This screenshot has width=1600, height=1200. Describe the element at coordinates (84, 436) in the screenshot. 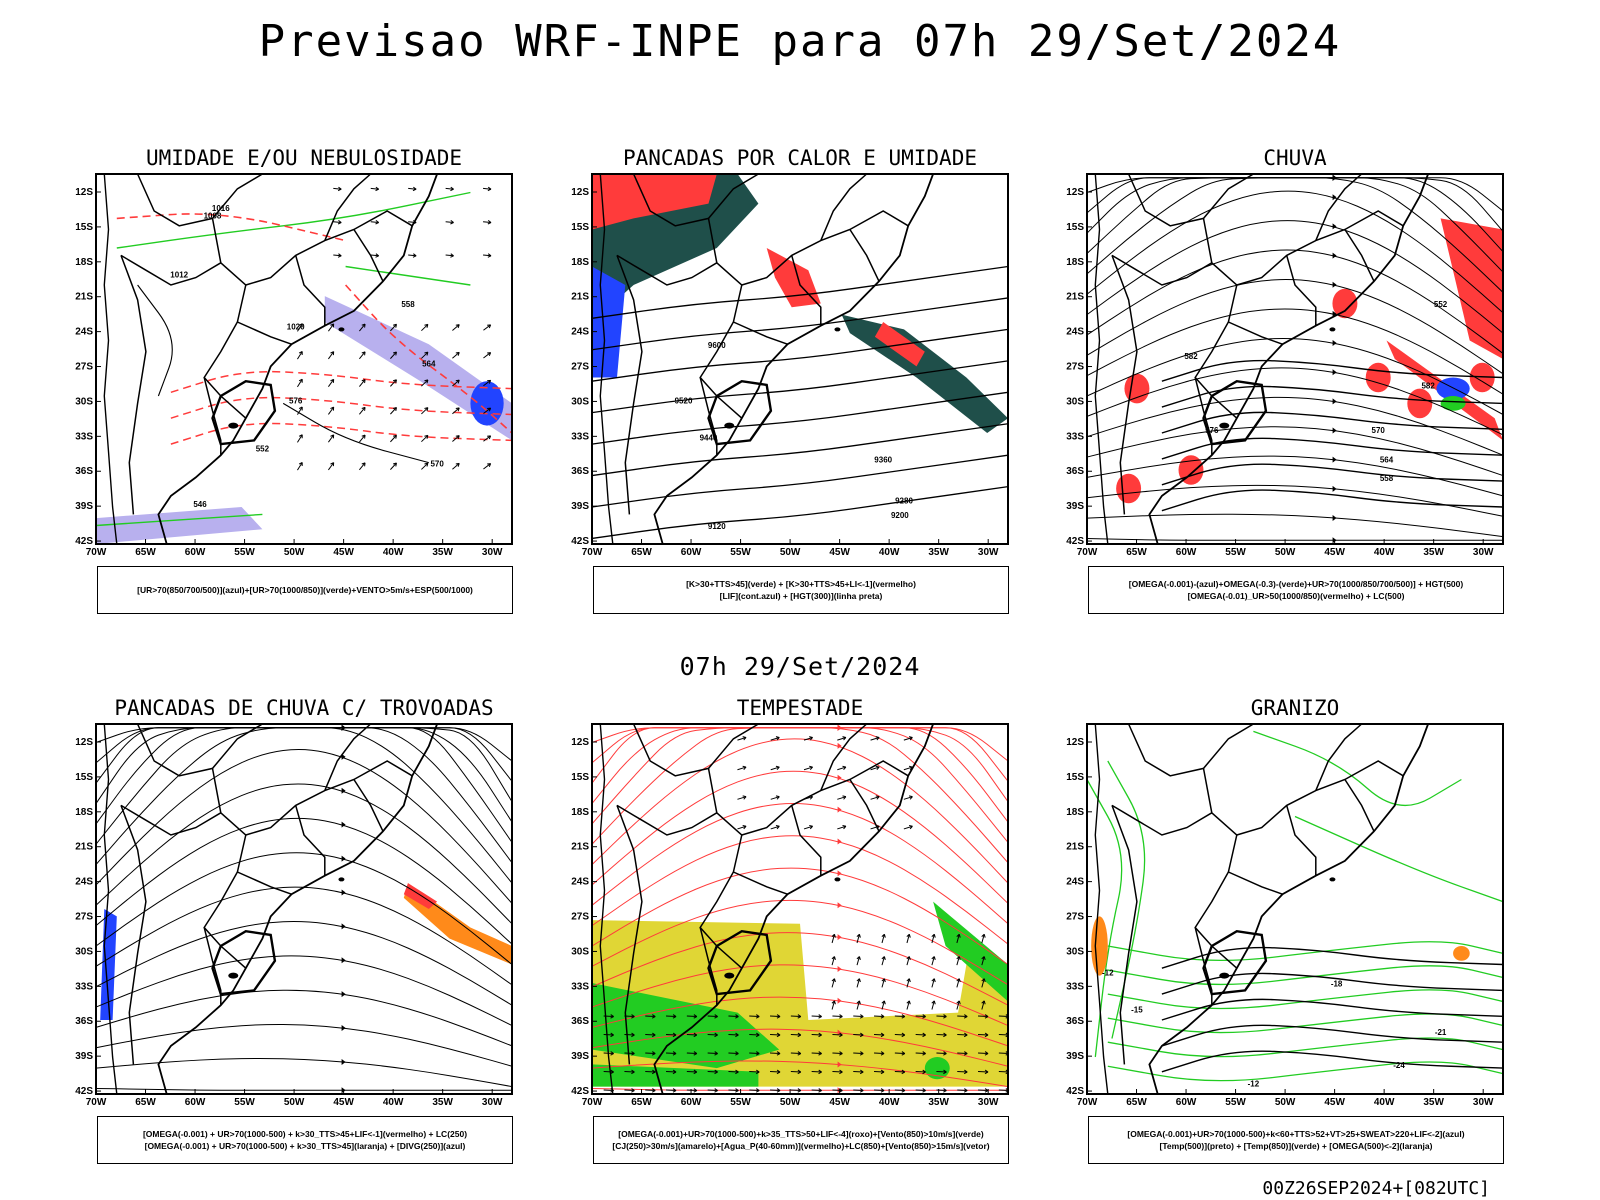

I see `lat-label: 33S` at that location.